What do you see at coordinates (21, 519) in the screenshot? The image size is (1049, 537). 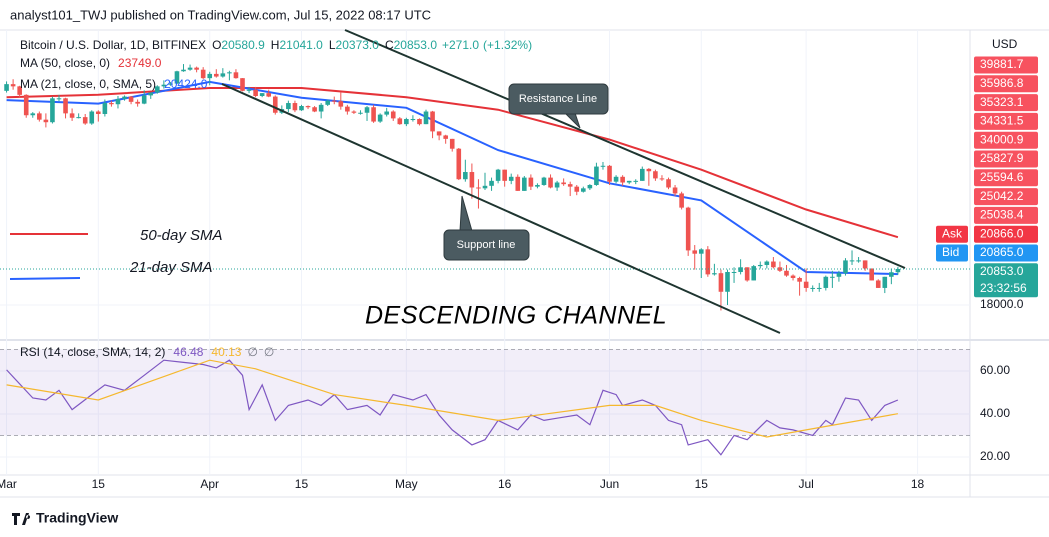 I see `logo-icon` at bounding box center [21, 519].